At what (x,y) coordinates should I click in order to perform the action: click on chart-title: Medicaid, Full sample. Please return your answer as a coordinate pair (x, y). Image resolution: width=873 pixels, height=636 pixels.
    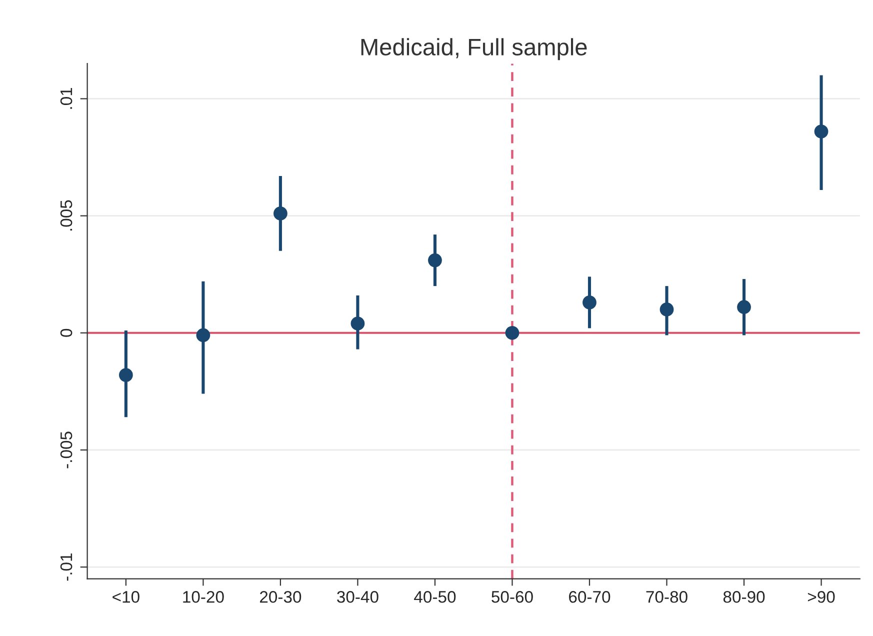
    Looking at the image, I should click on (474, 49).